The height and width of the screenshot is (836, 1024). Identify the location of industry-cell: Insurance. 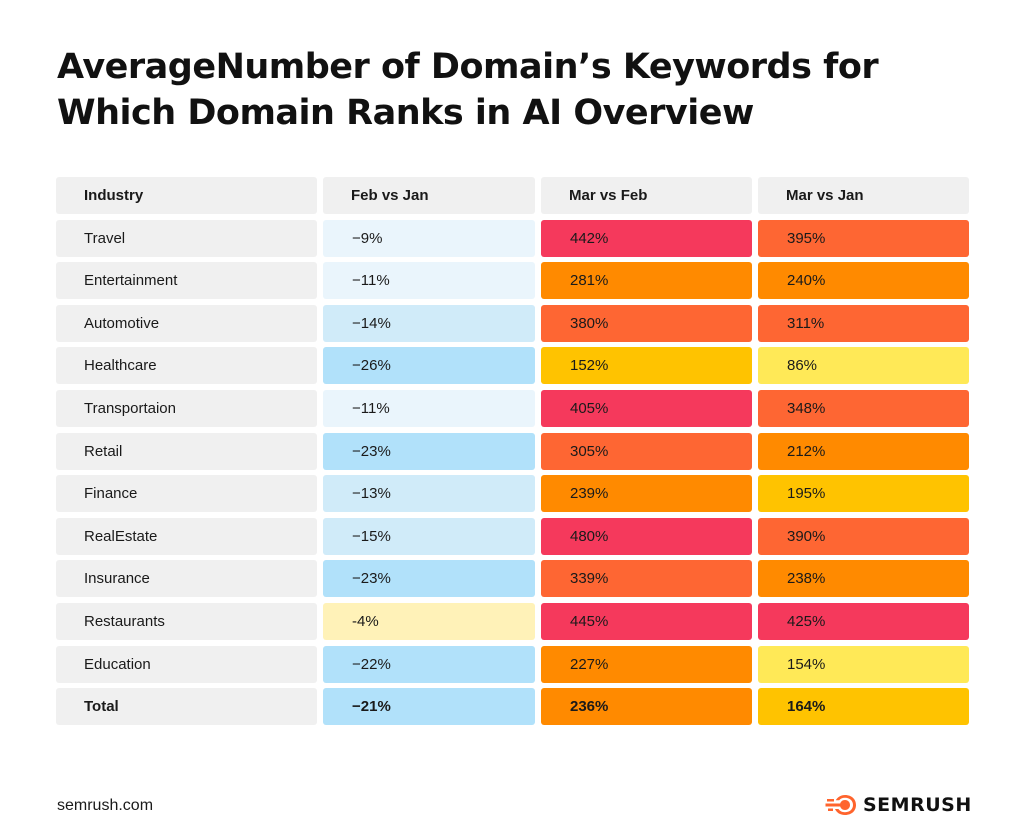
(186, 579).